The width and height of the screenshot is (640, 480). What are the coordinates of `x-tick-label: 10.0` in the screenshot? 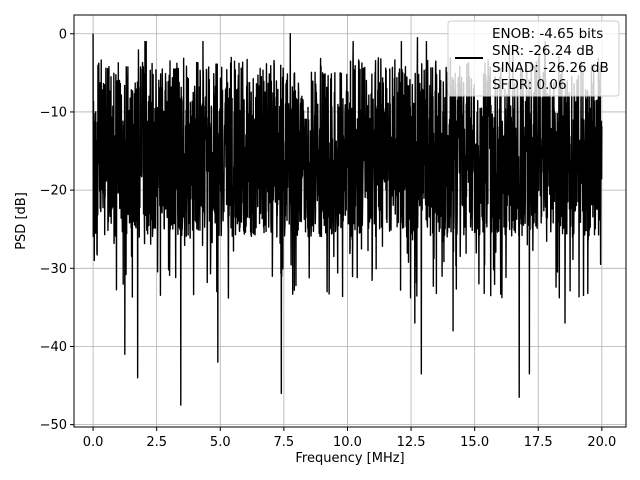 It's located at (347, 442).